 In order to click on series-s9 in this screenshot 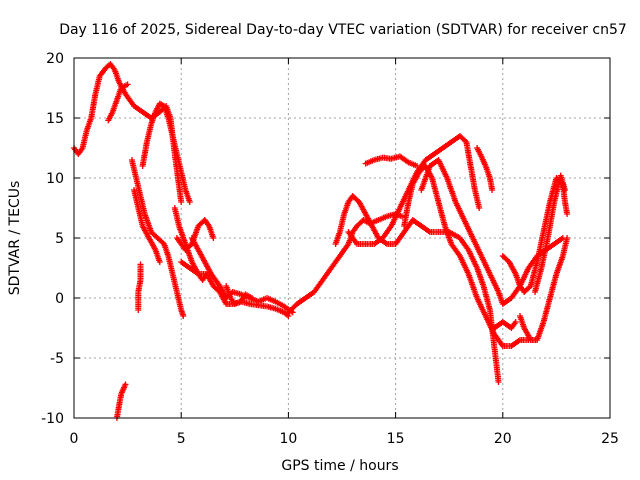, I will do `click(195, 235)`.